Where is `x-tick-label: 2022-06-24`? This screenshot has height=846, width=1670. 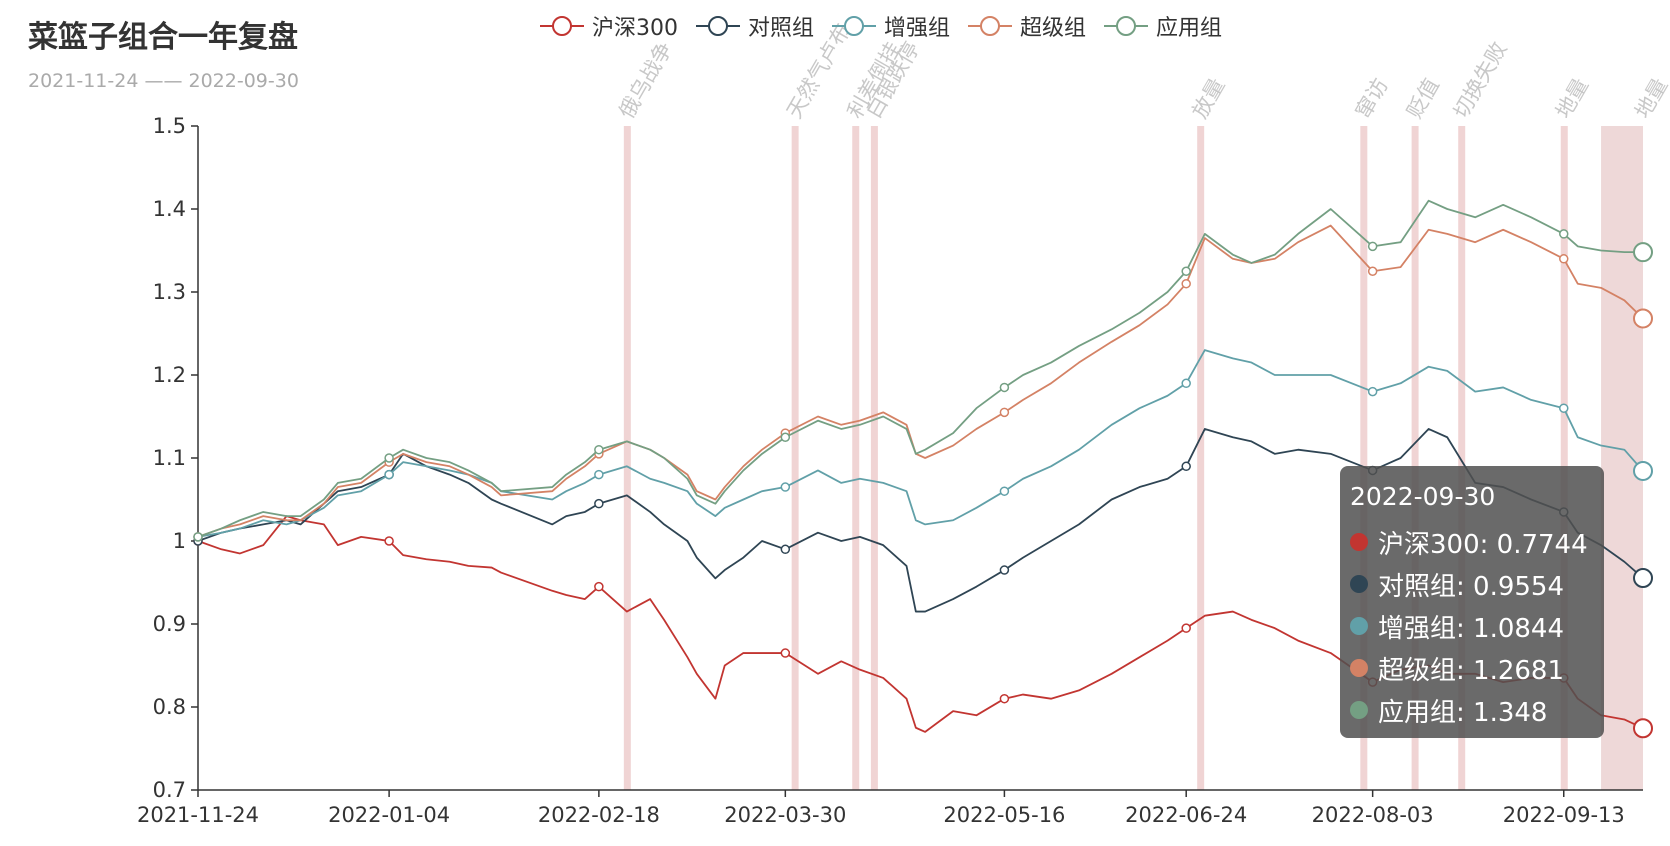
x-tick-label: 2022-06-24 is located at coordinates (1186, 815).